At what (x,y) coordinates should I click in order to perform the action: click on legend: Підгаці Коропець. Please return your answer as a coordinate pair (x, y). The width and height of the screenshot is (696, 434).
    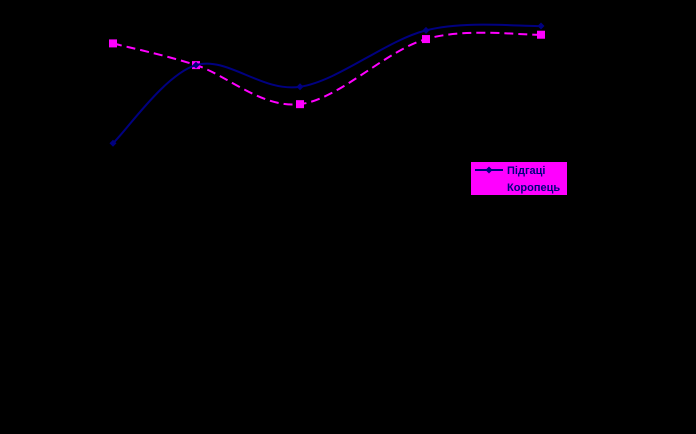
    Looking at the image, I should click on (519, 178).